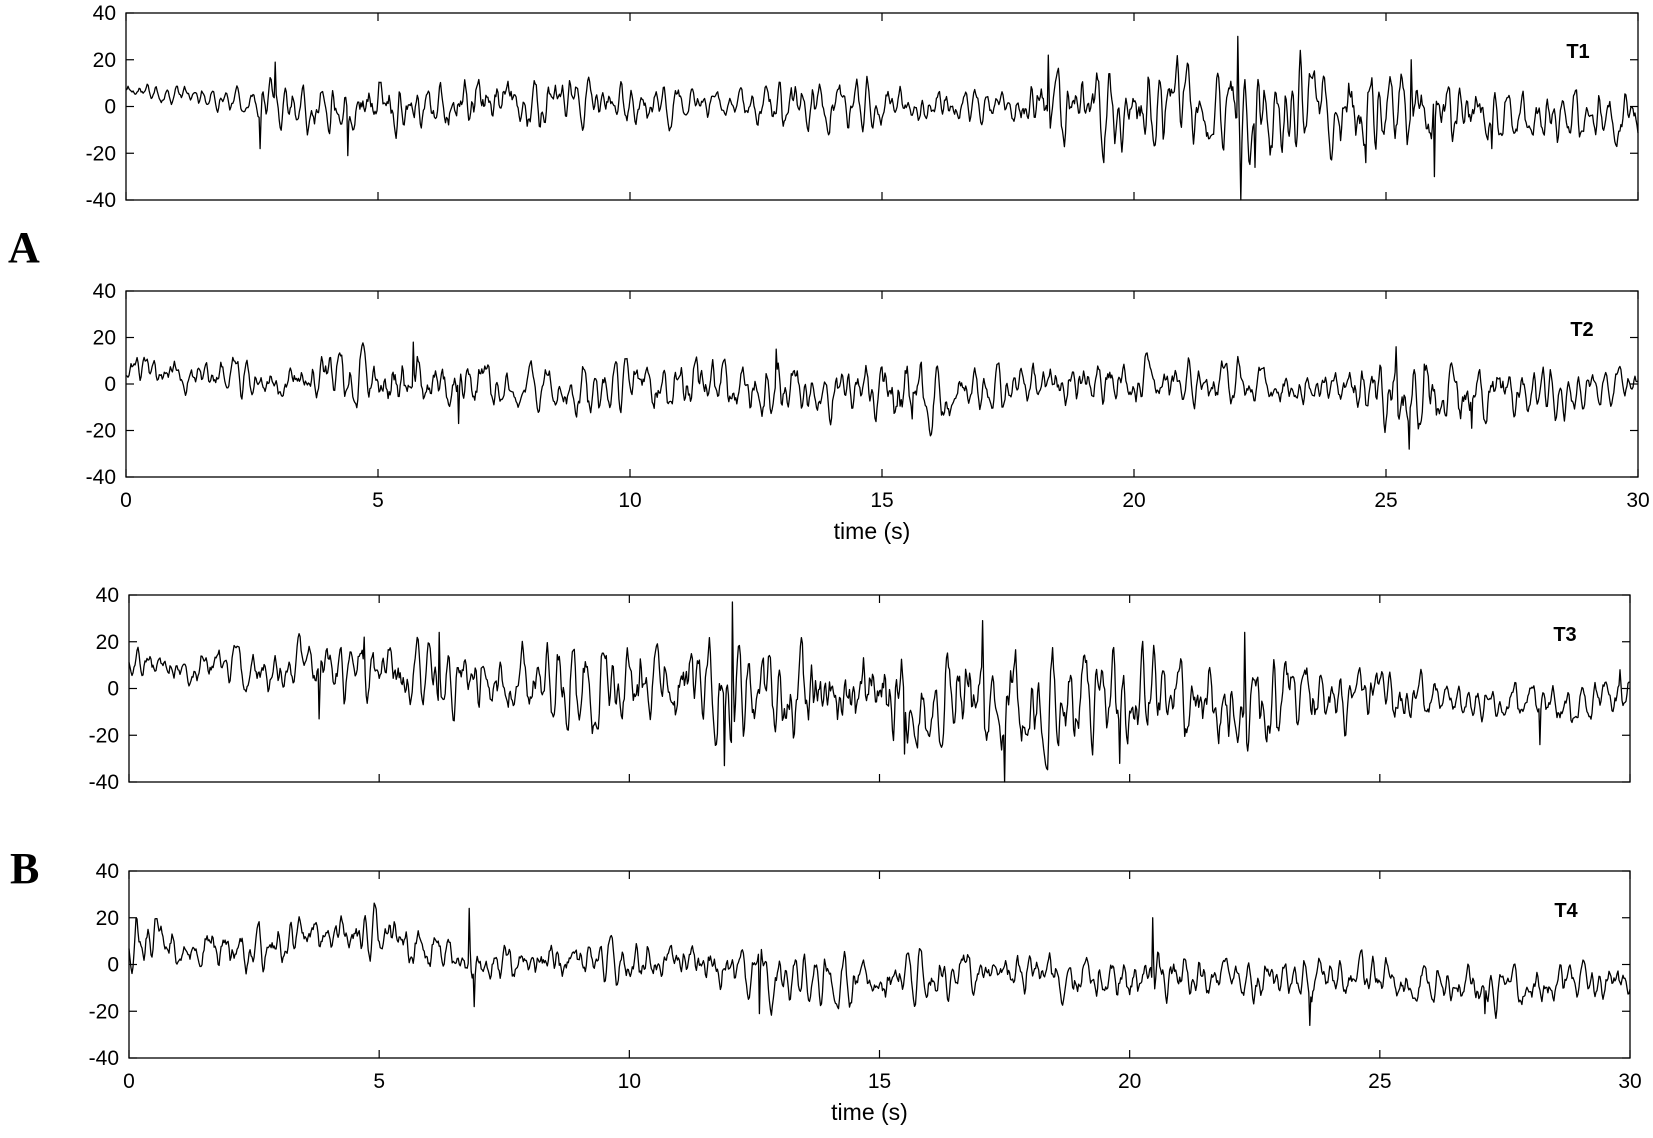 This screenshot has height=1138, width=1653. Describe the element at coordinates (24, 247) in the screenshot. I see `panel-letter-a: A` at that location.